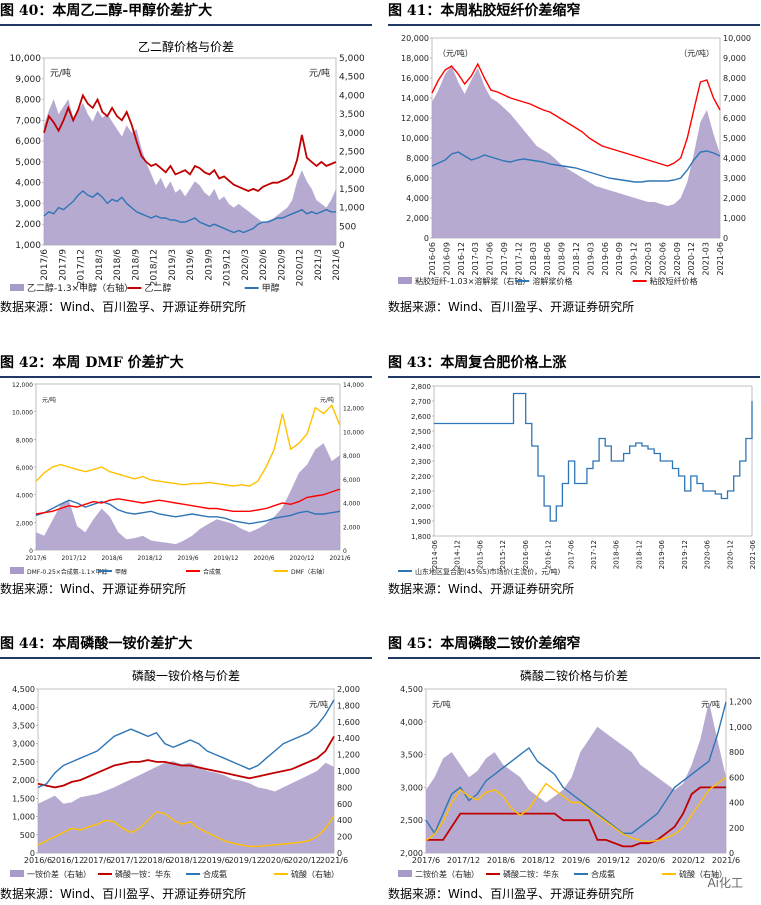 The height and width of the screenshot is (905, 761). What do you see at coordinates (736, 828) in the screenshot?
I see `y-tick-right: 200` at bounding box center [736, 828].